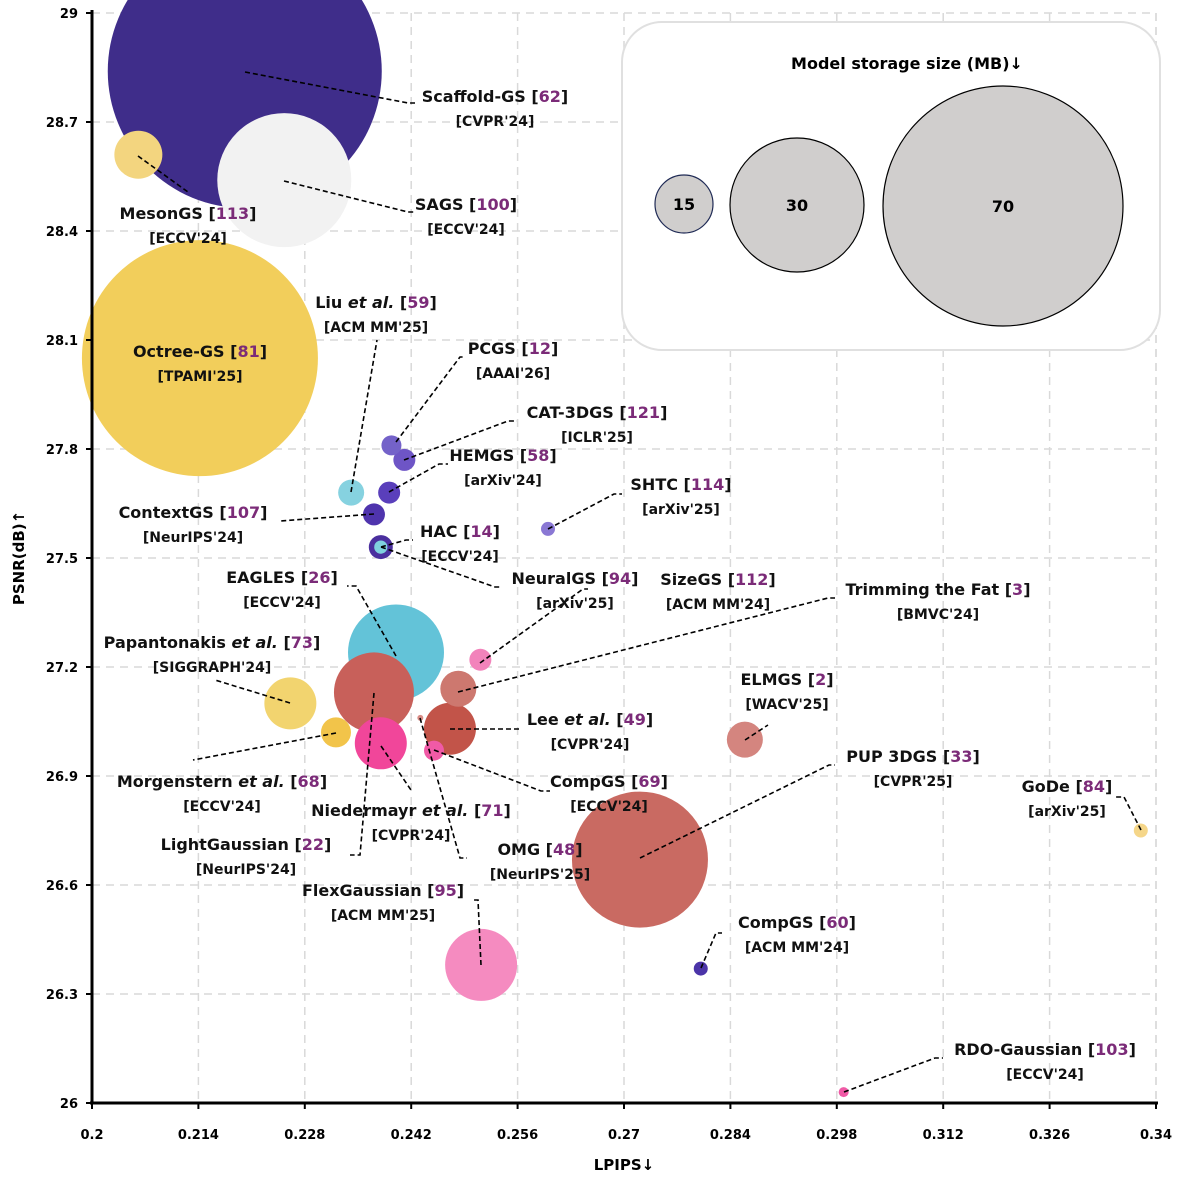 The height and width of the screenshot is (1186, 1187). What do you see at coordinates (797, 922) in the screenshot?
I see `point-label-name: CompGS [60]` at bounding box center [797, 922].